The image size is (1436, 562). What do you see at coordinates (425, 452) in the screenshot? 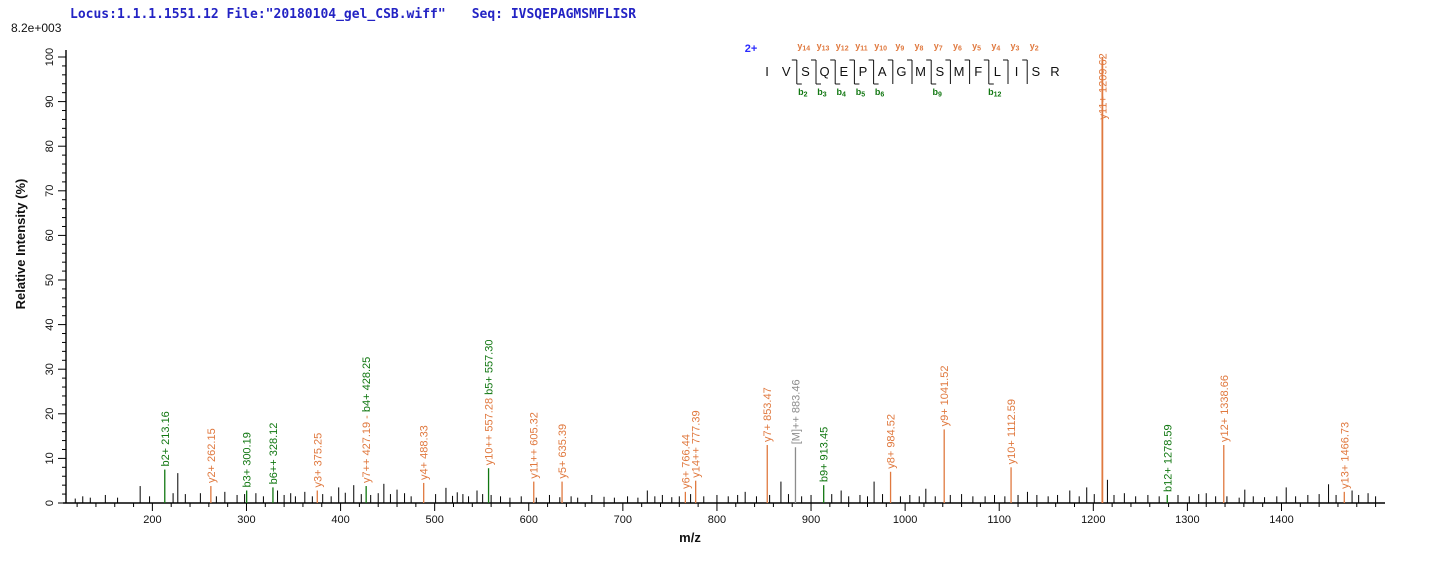
I see `peak-label: y4+ 488.33` at bounding box center [425, 452].